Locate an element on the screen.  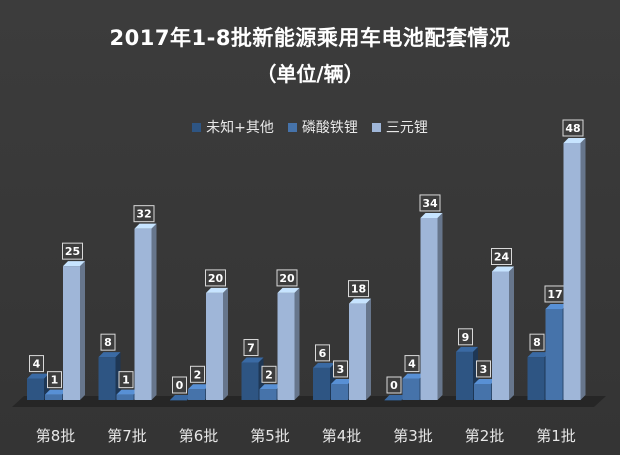
x-tick-label: 第3批 is located at coordinates (413, 436).